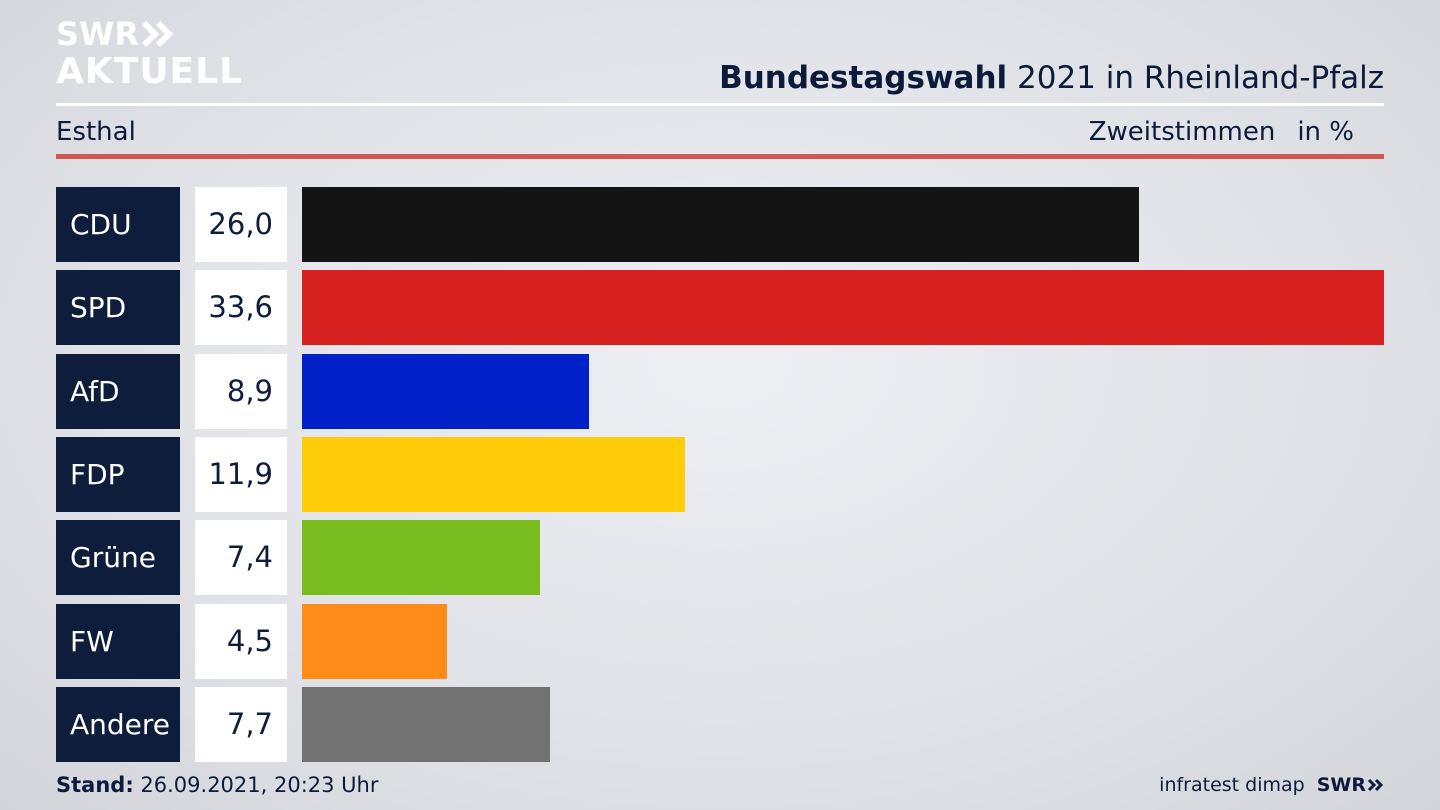  I want to click on source-label: infratest dimap, so click(1232, 785).